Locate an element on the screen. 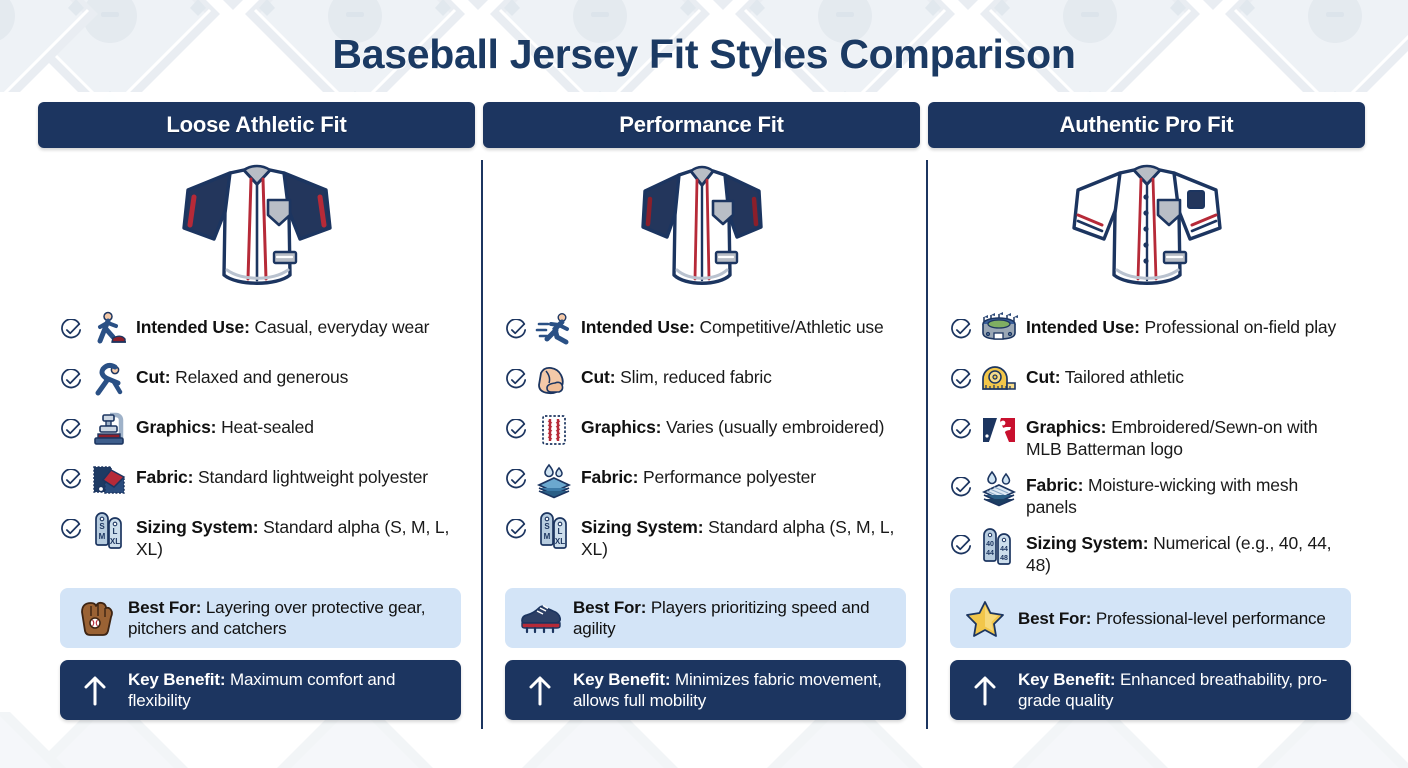 The height and width of the screenshot is (768, 1408). moisture-layers-icon is located at coordinates (554, 480).